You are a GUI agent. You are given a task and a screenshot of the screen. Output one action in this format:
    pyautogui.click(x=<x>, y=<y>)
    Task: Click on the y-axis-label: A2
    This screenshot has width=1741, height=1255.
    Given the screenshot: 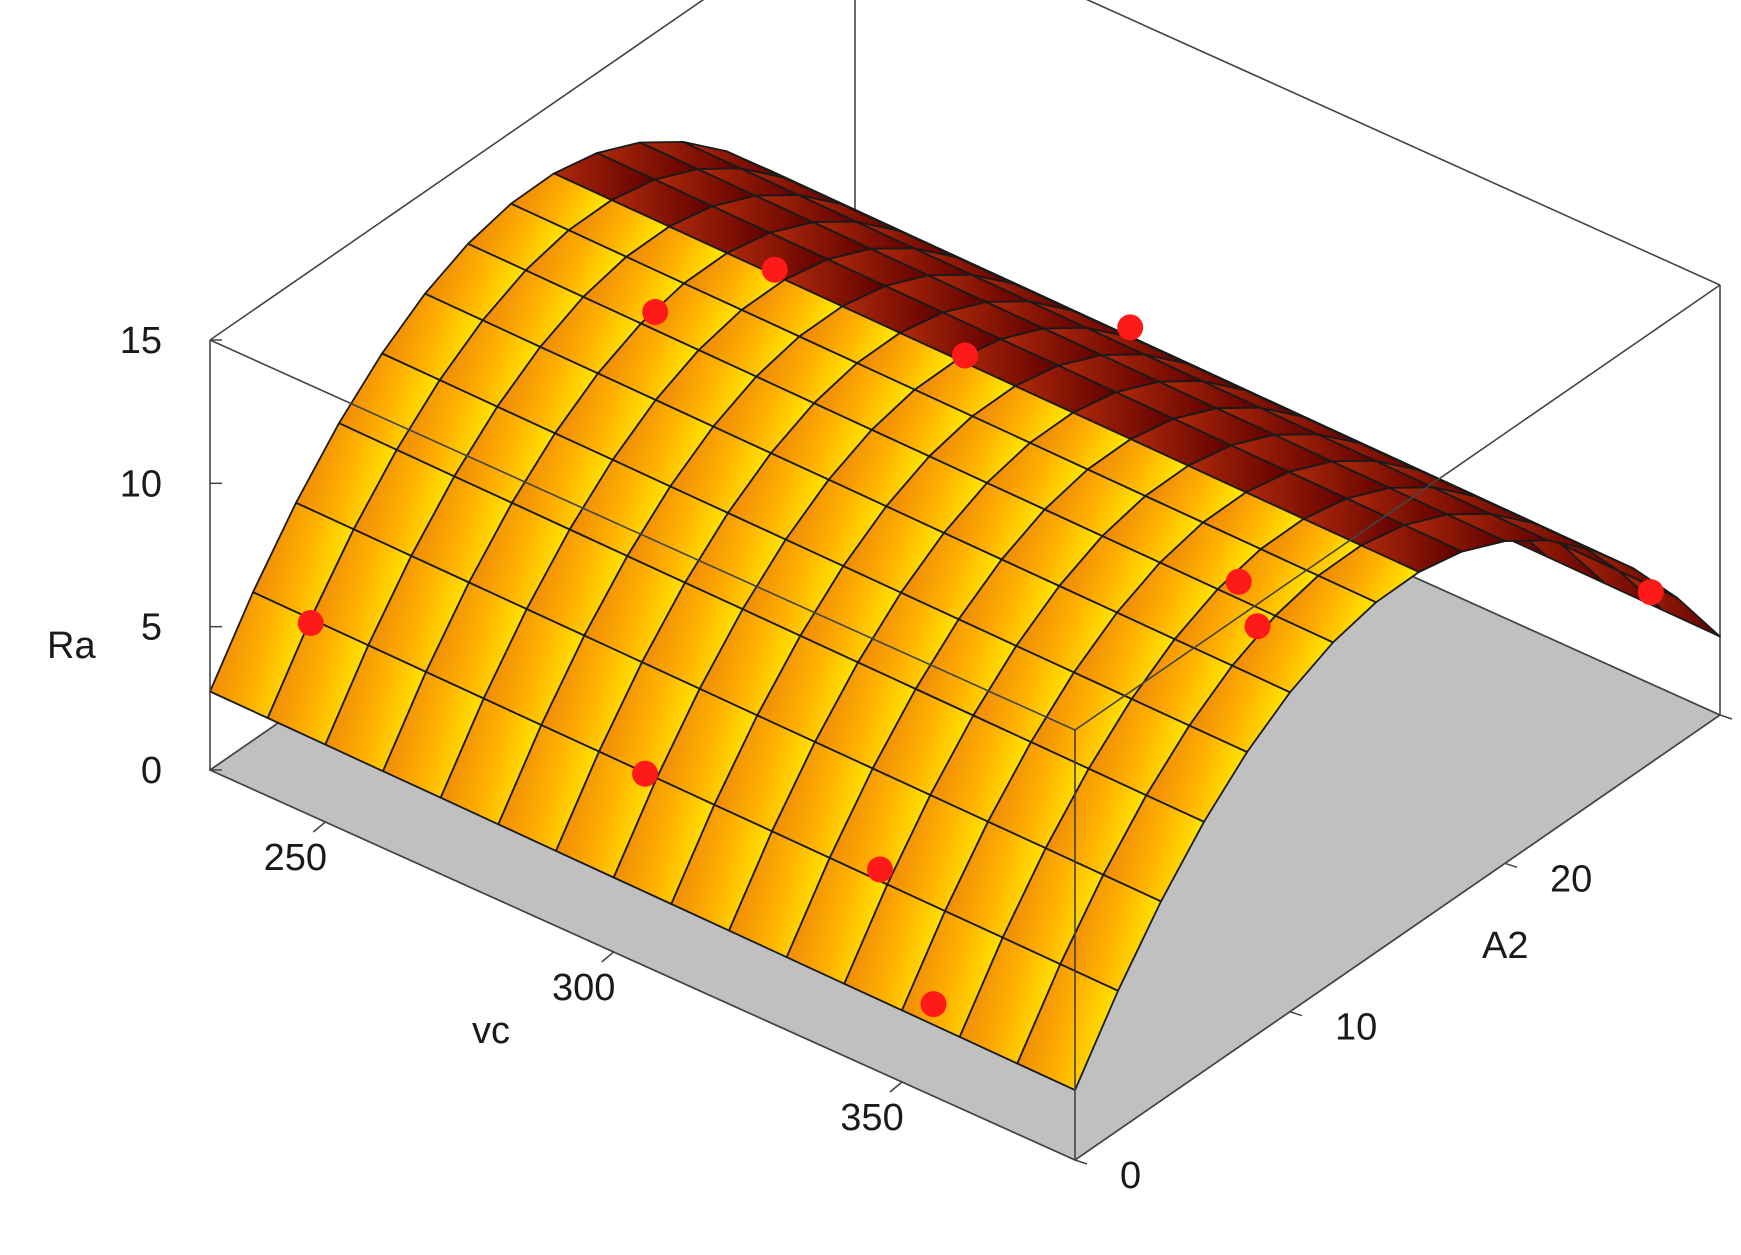 What is the action you would take?
    pyautogui.click(x=1505, y=946)
    